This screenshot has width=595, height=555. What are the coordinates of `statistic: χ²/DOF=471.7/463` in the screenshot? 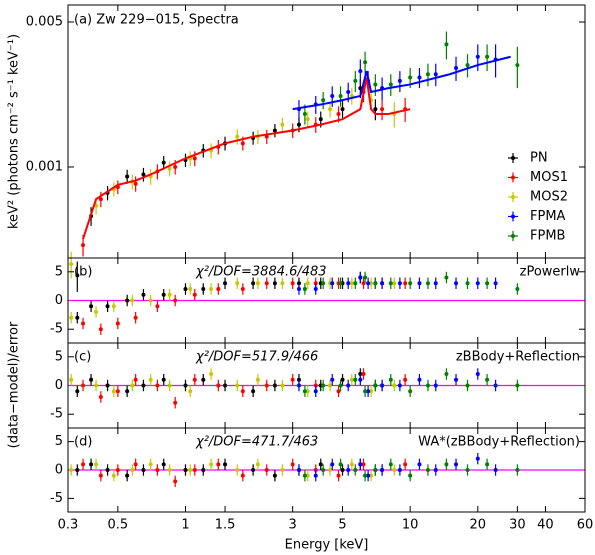 It's located at (256, 442).